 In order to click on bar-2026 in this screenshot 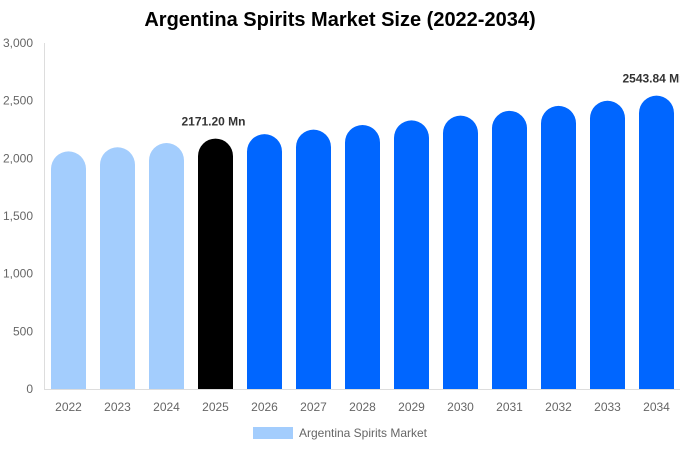, I will do `click(264, 261)`.